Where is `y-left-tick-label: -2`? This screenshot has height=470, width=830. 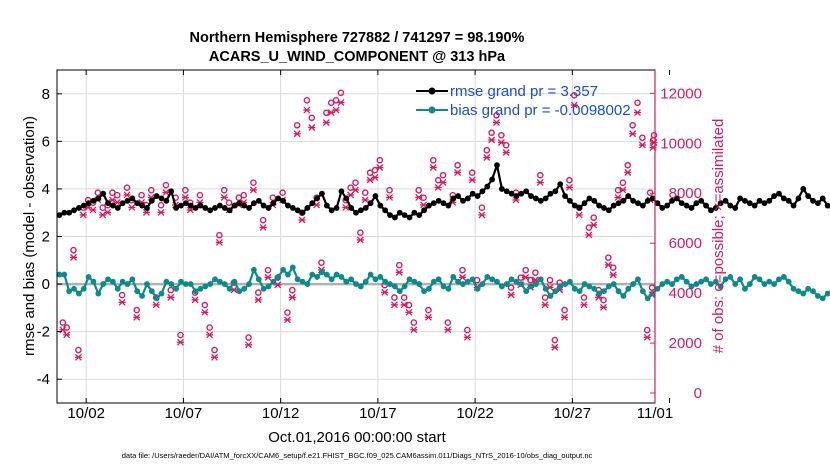 y-left-tick-label: -2 is located at coordinates (43, 332).